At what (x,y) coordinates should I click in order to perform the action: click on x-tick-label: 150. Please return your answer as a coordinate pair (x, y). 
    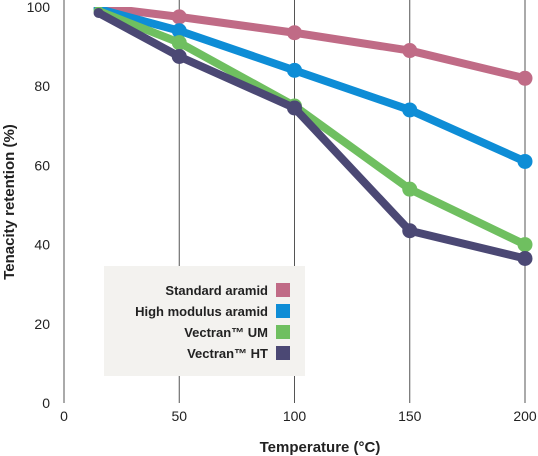
    Looking at the image, I should click on (410, 416).